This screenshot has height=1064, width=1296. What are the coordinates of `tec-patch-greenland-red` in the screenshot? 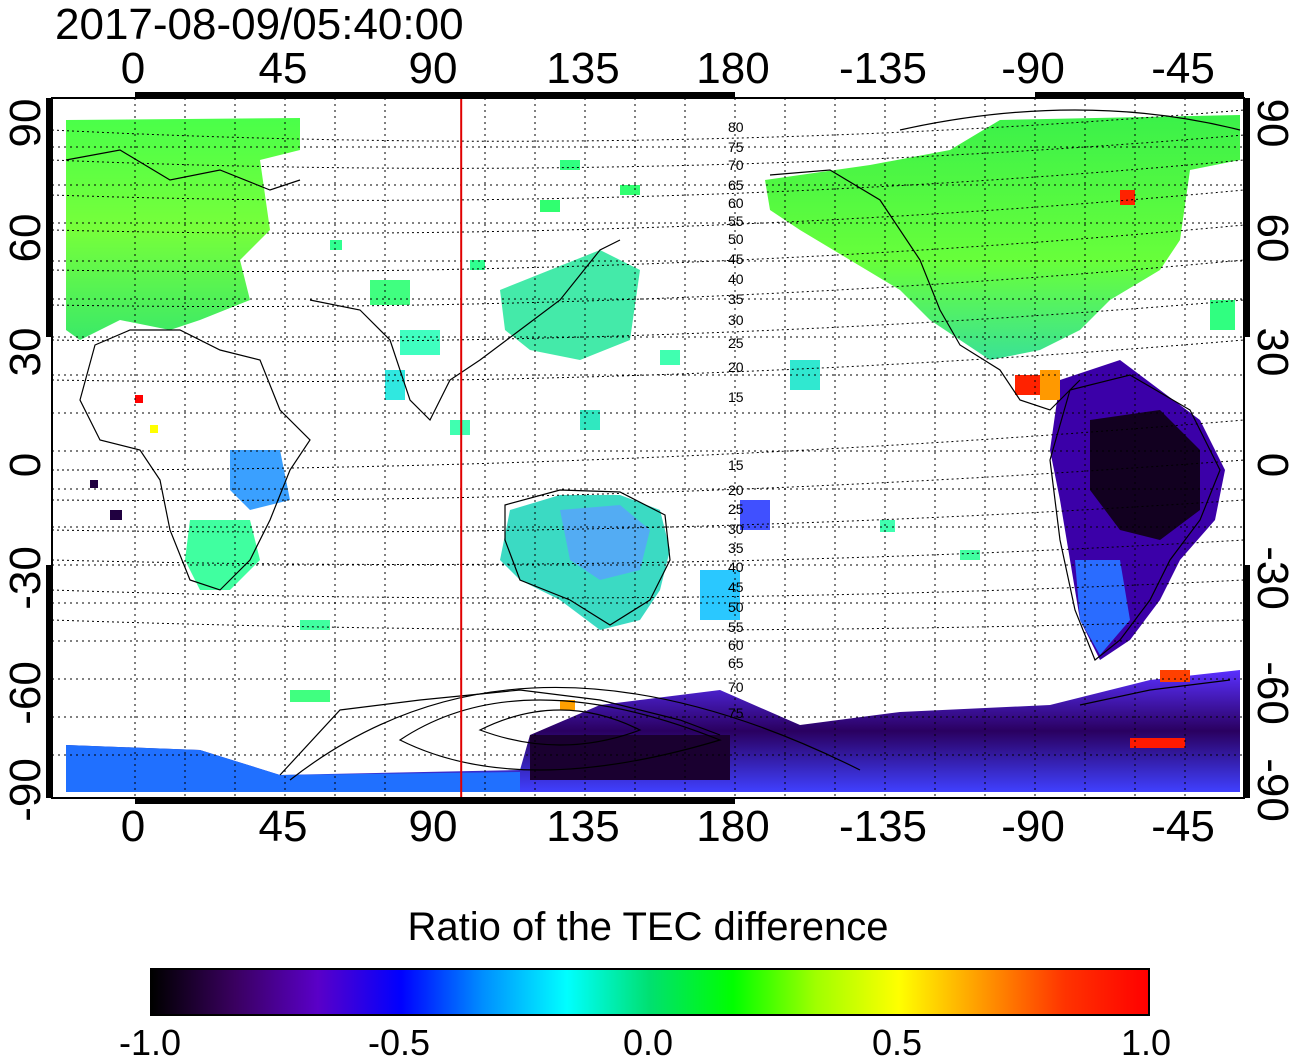 It's located at (1127, 197).